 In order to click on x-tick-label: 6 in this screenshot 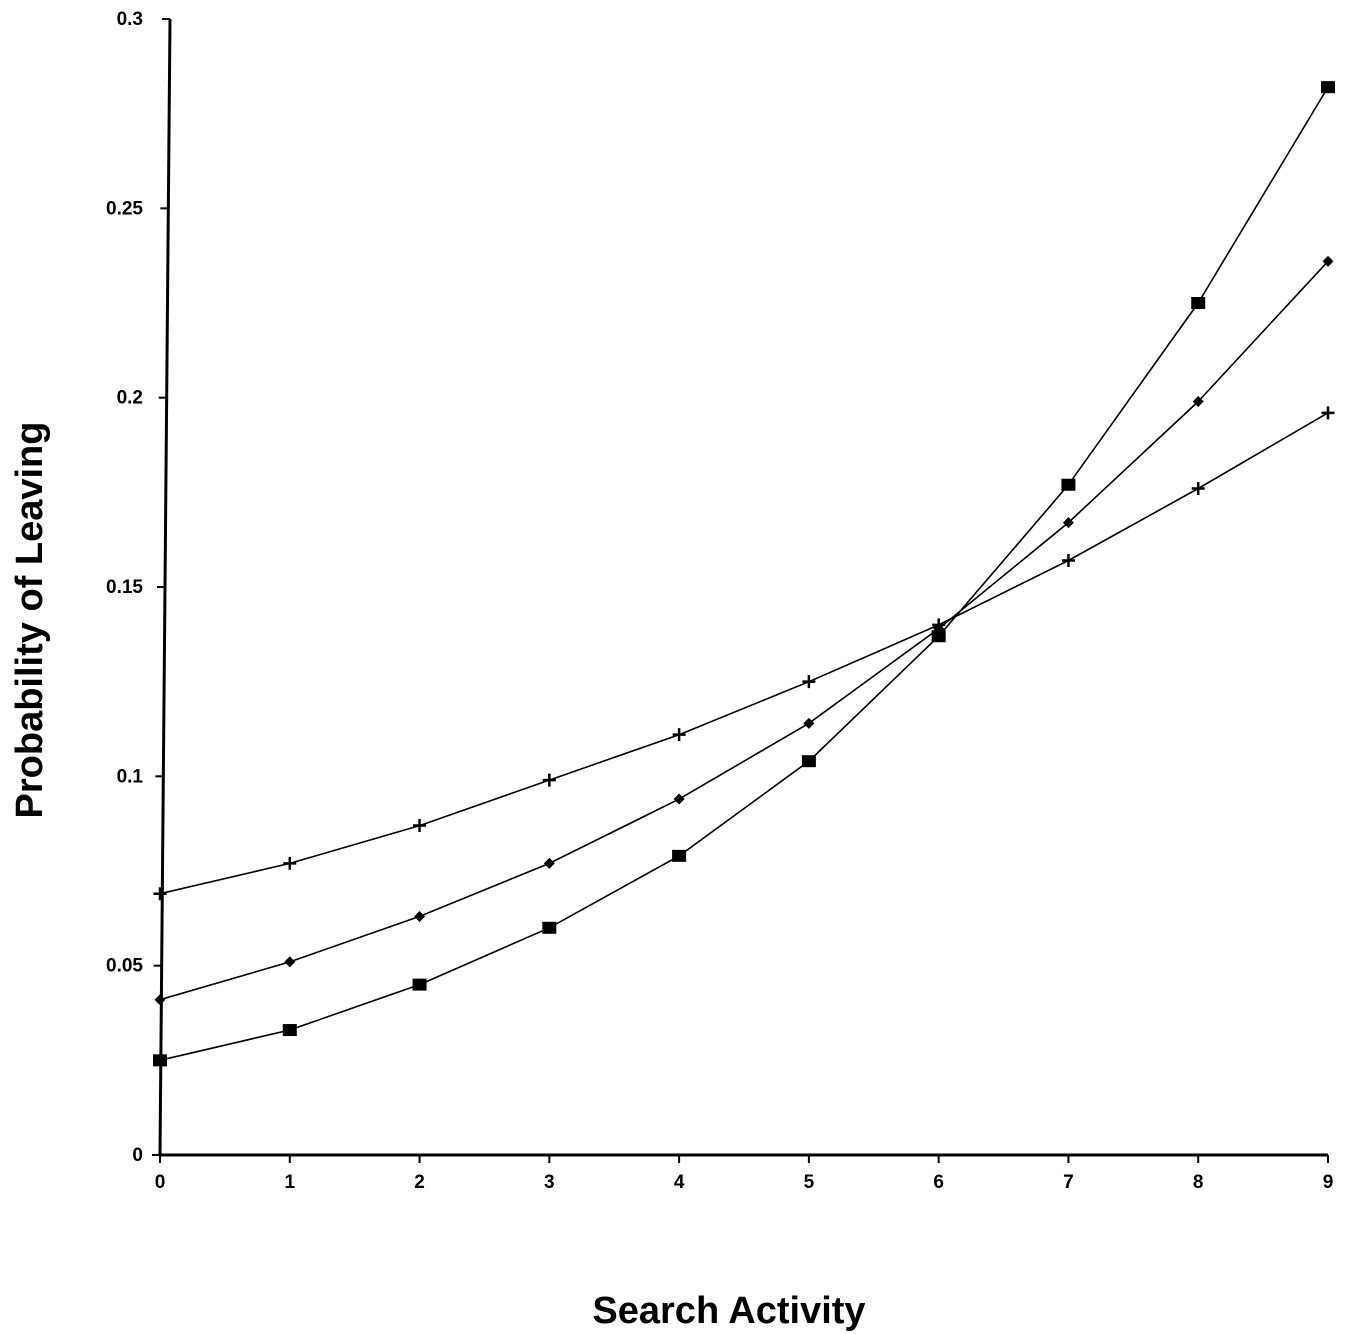, I will do `click(938, 1182)`.